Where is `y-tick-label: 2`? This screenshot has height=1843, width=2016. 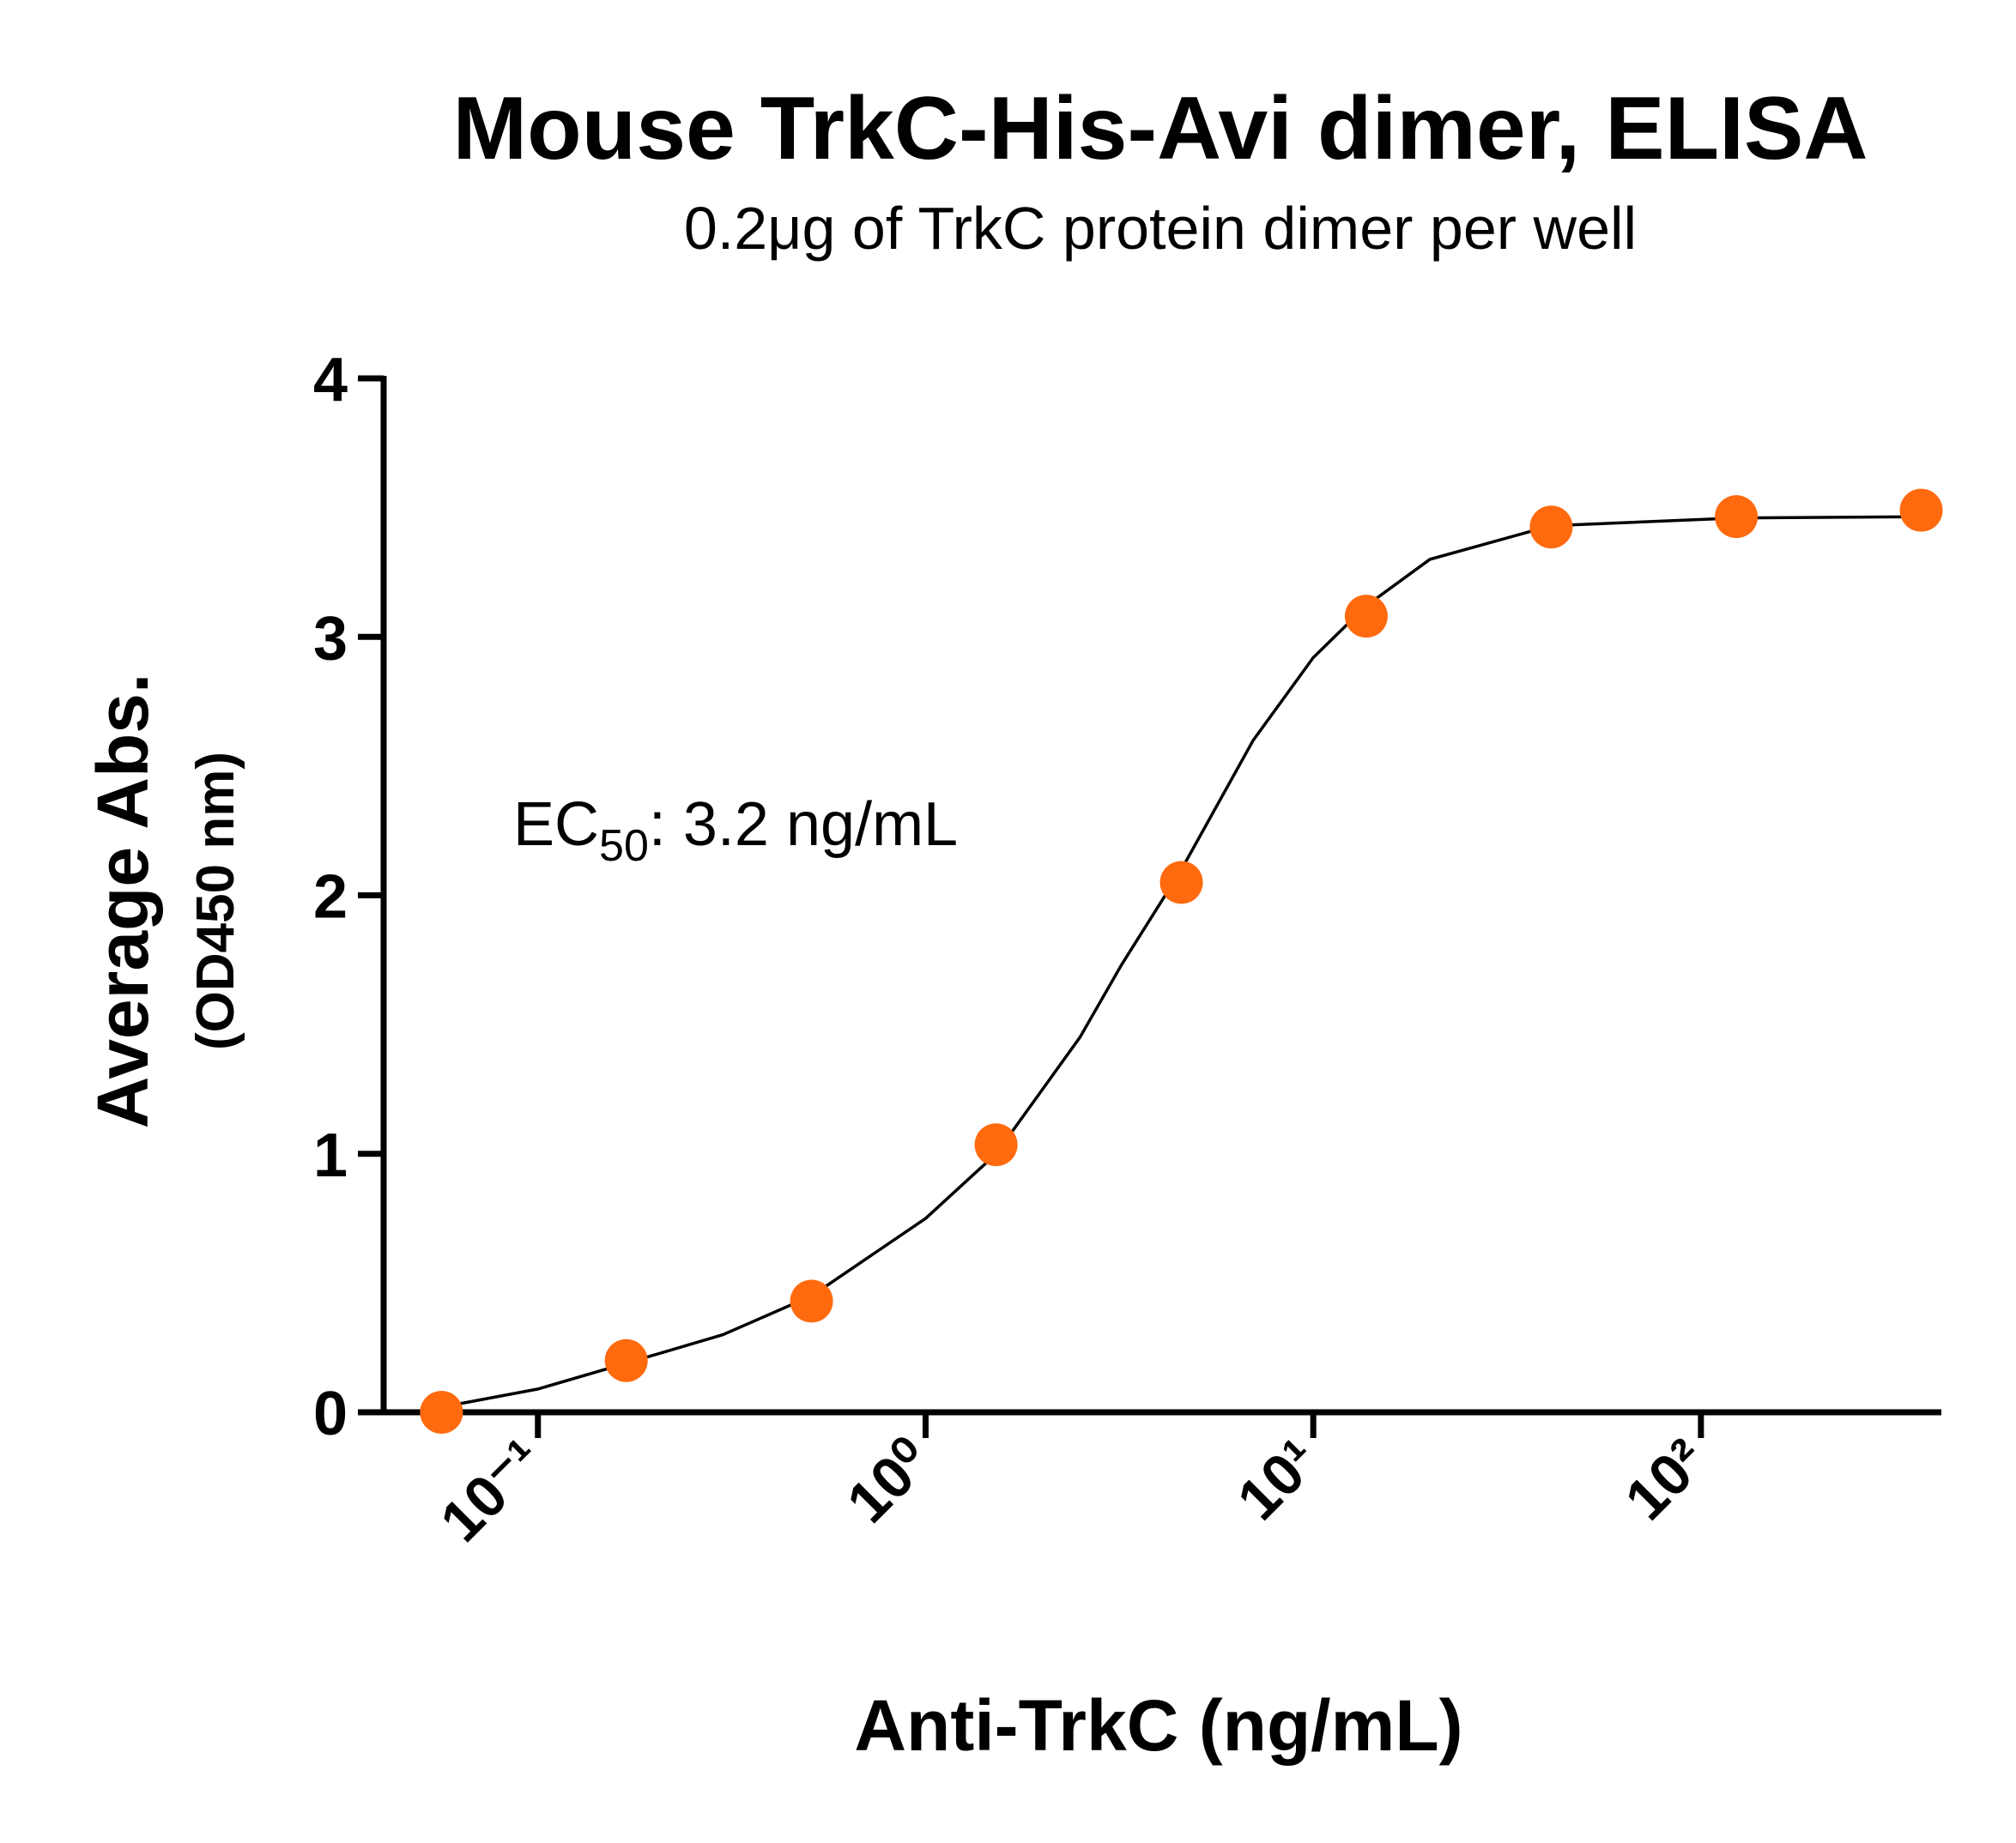 y-tick-label: 2 is located at coordinates (330, 898).